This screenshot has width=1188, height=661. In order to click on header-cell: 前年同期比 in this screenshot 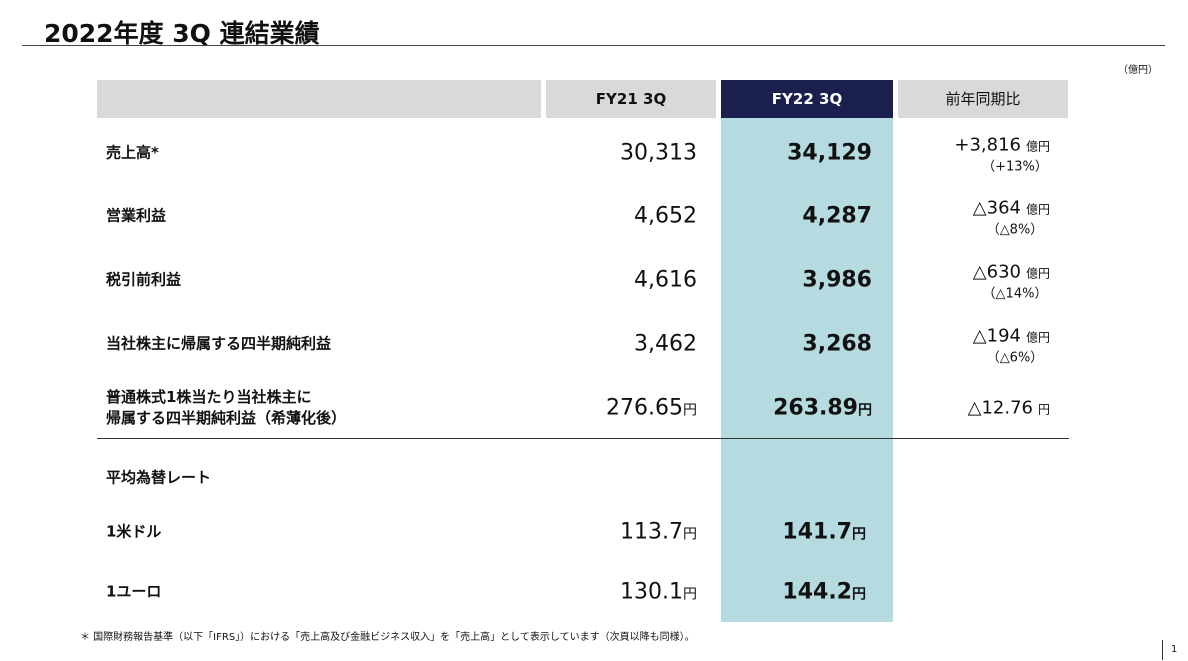, I will do `click(983, 99)`.